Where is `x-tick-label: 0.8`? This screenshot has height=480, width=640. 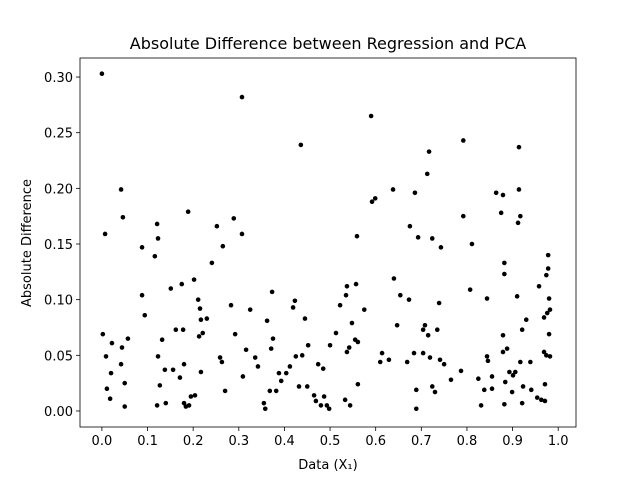
x-tick-label: 0.8 is located at coordinates (467, 441).